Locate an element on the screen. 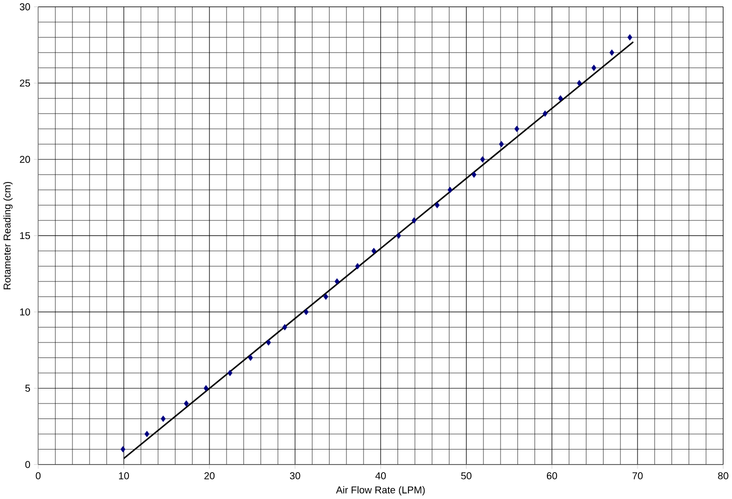 This screenshot has height=499, width=732. y-tick-label: 30 is located at coordinates (25, 6).